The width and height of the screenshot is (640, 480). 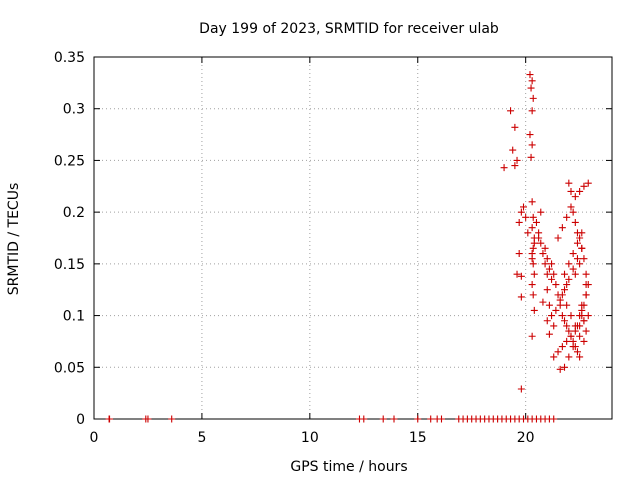 I want to click on x-axis-label: GPS time / hours, so click(x=348, y=467).